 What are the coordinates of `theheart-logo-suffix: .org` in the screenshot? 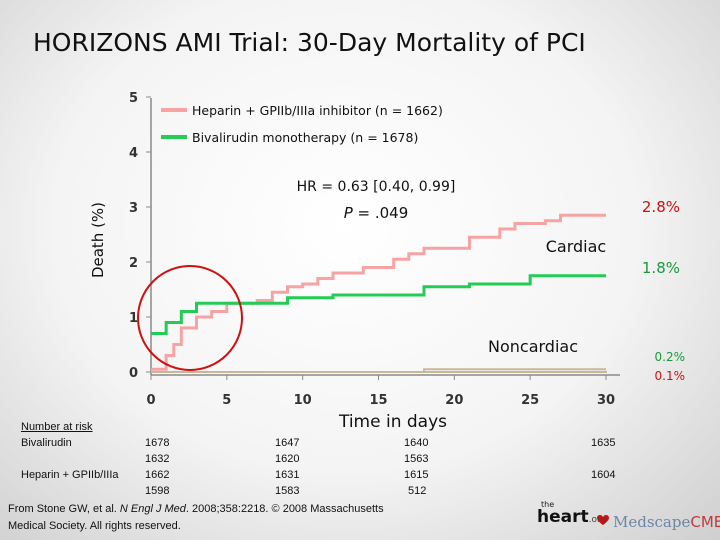 It's located at (597, 520).